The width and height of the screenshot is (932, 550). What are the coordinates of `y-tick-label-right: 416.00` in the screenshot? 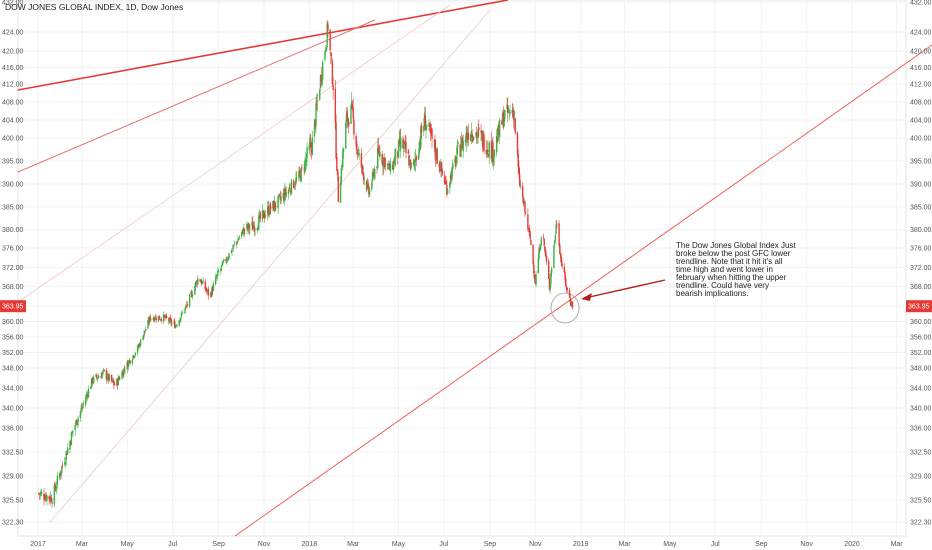 It's located at (921, 68).